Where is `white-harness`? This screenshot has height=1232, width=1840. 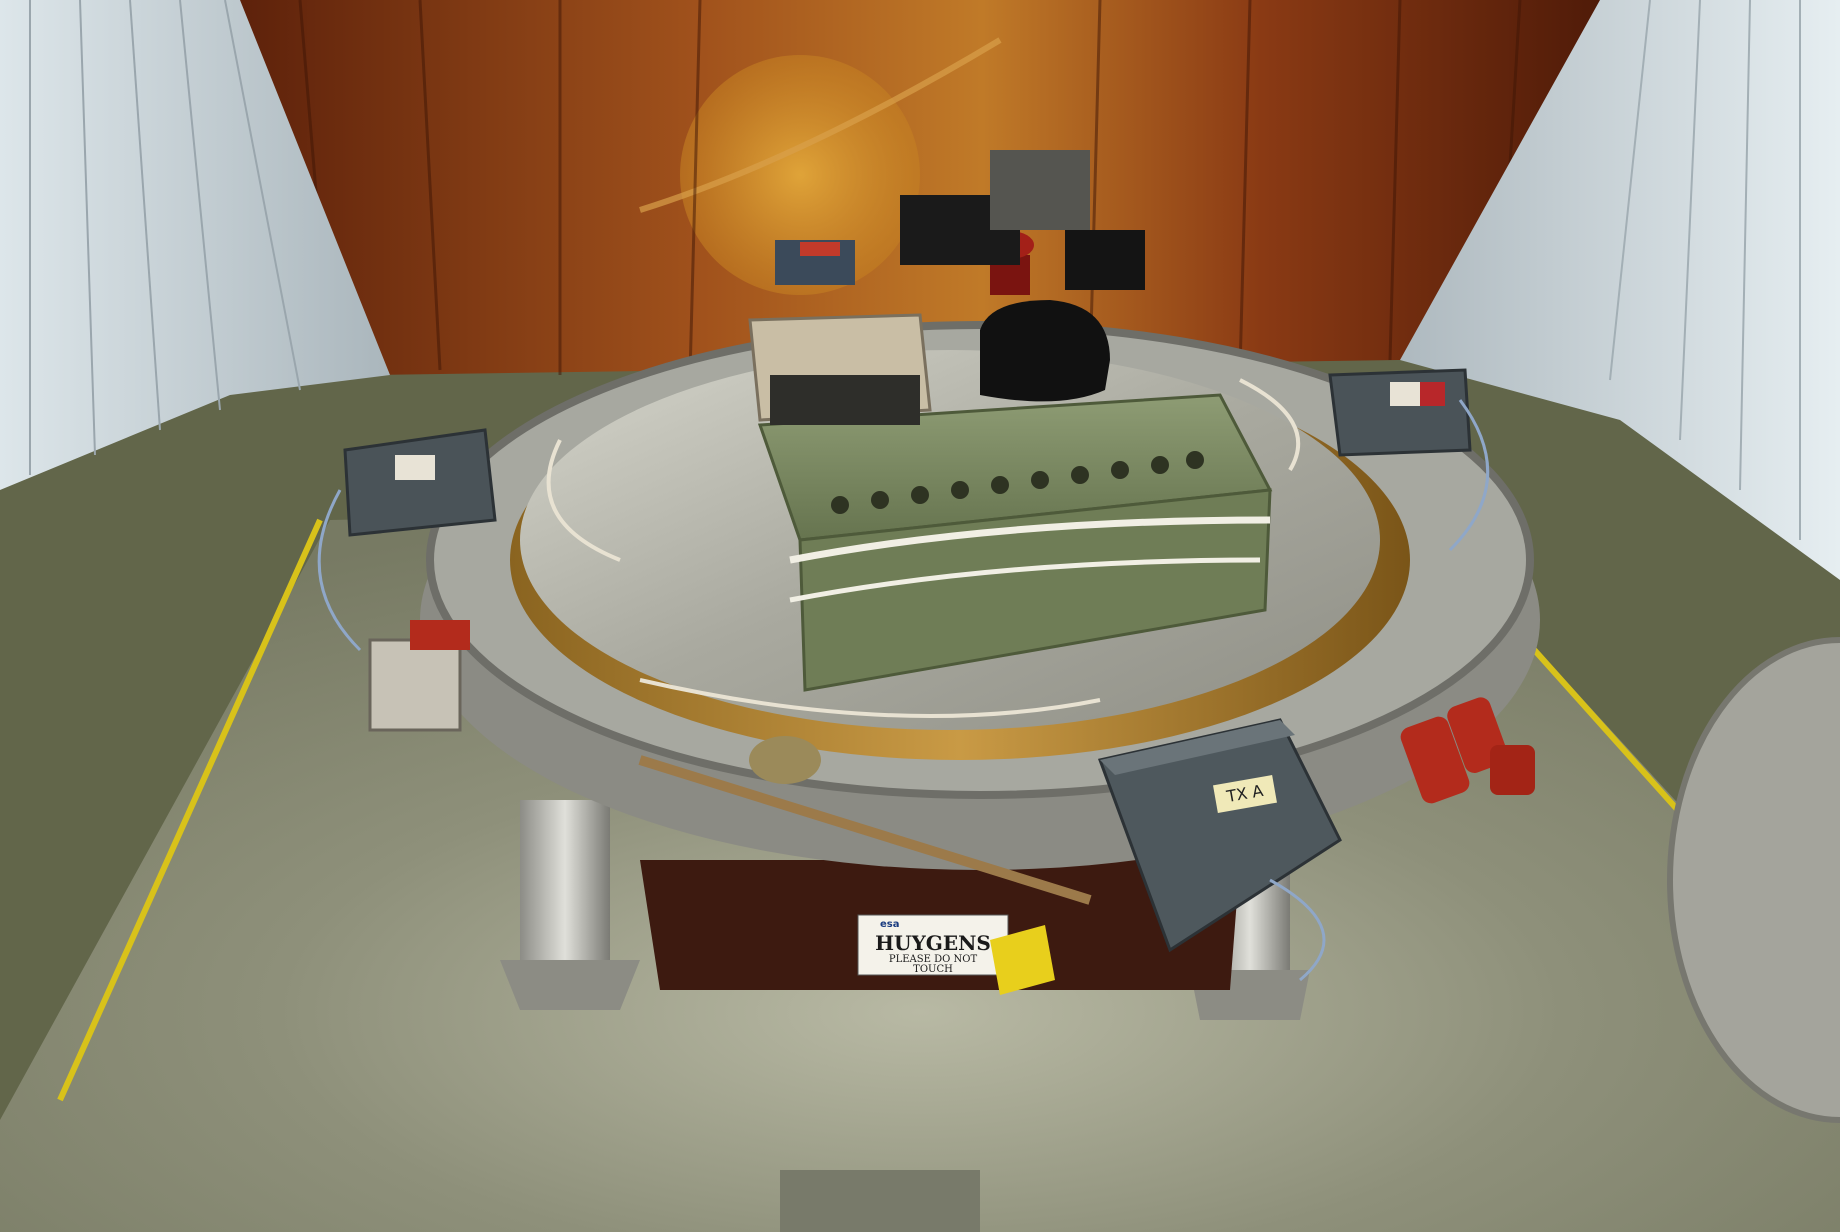 white-harness is located at coordinates (923, 548).